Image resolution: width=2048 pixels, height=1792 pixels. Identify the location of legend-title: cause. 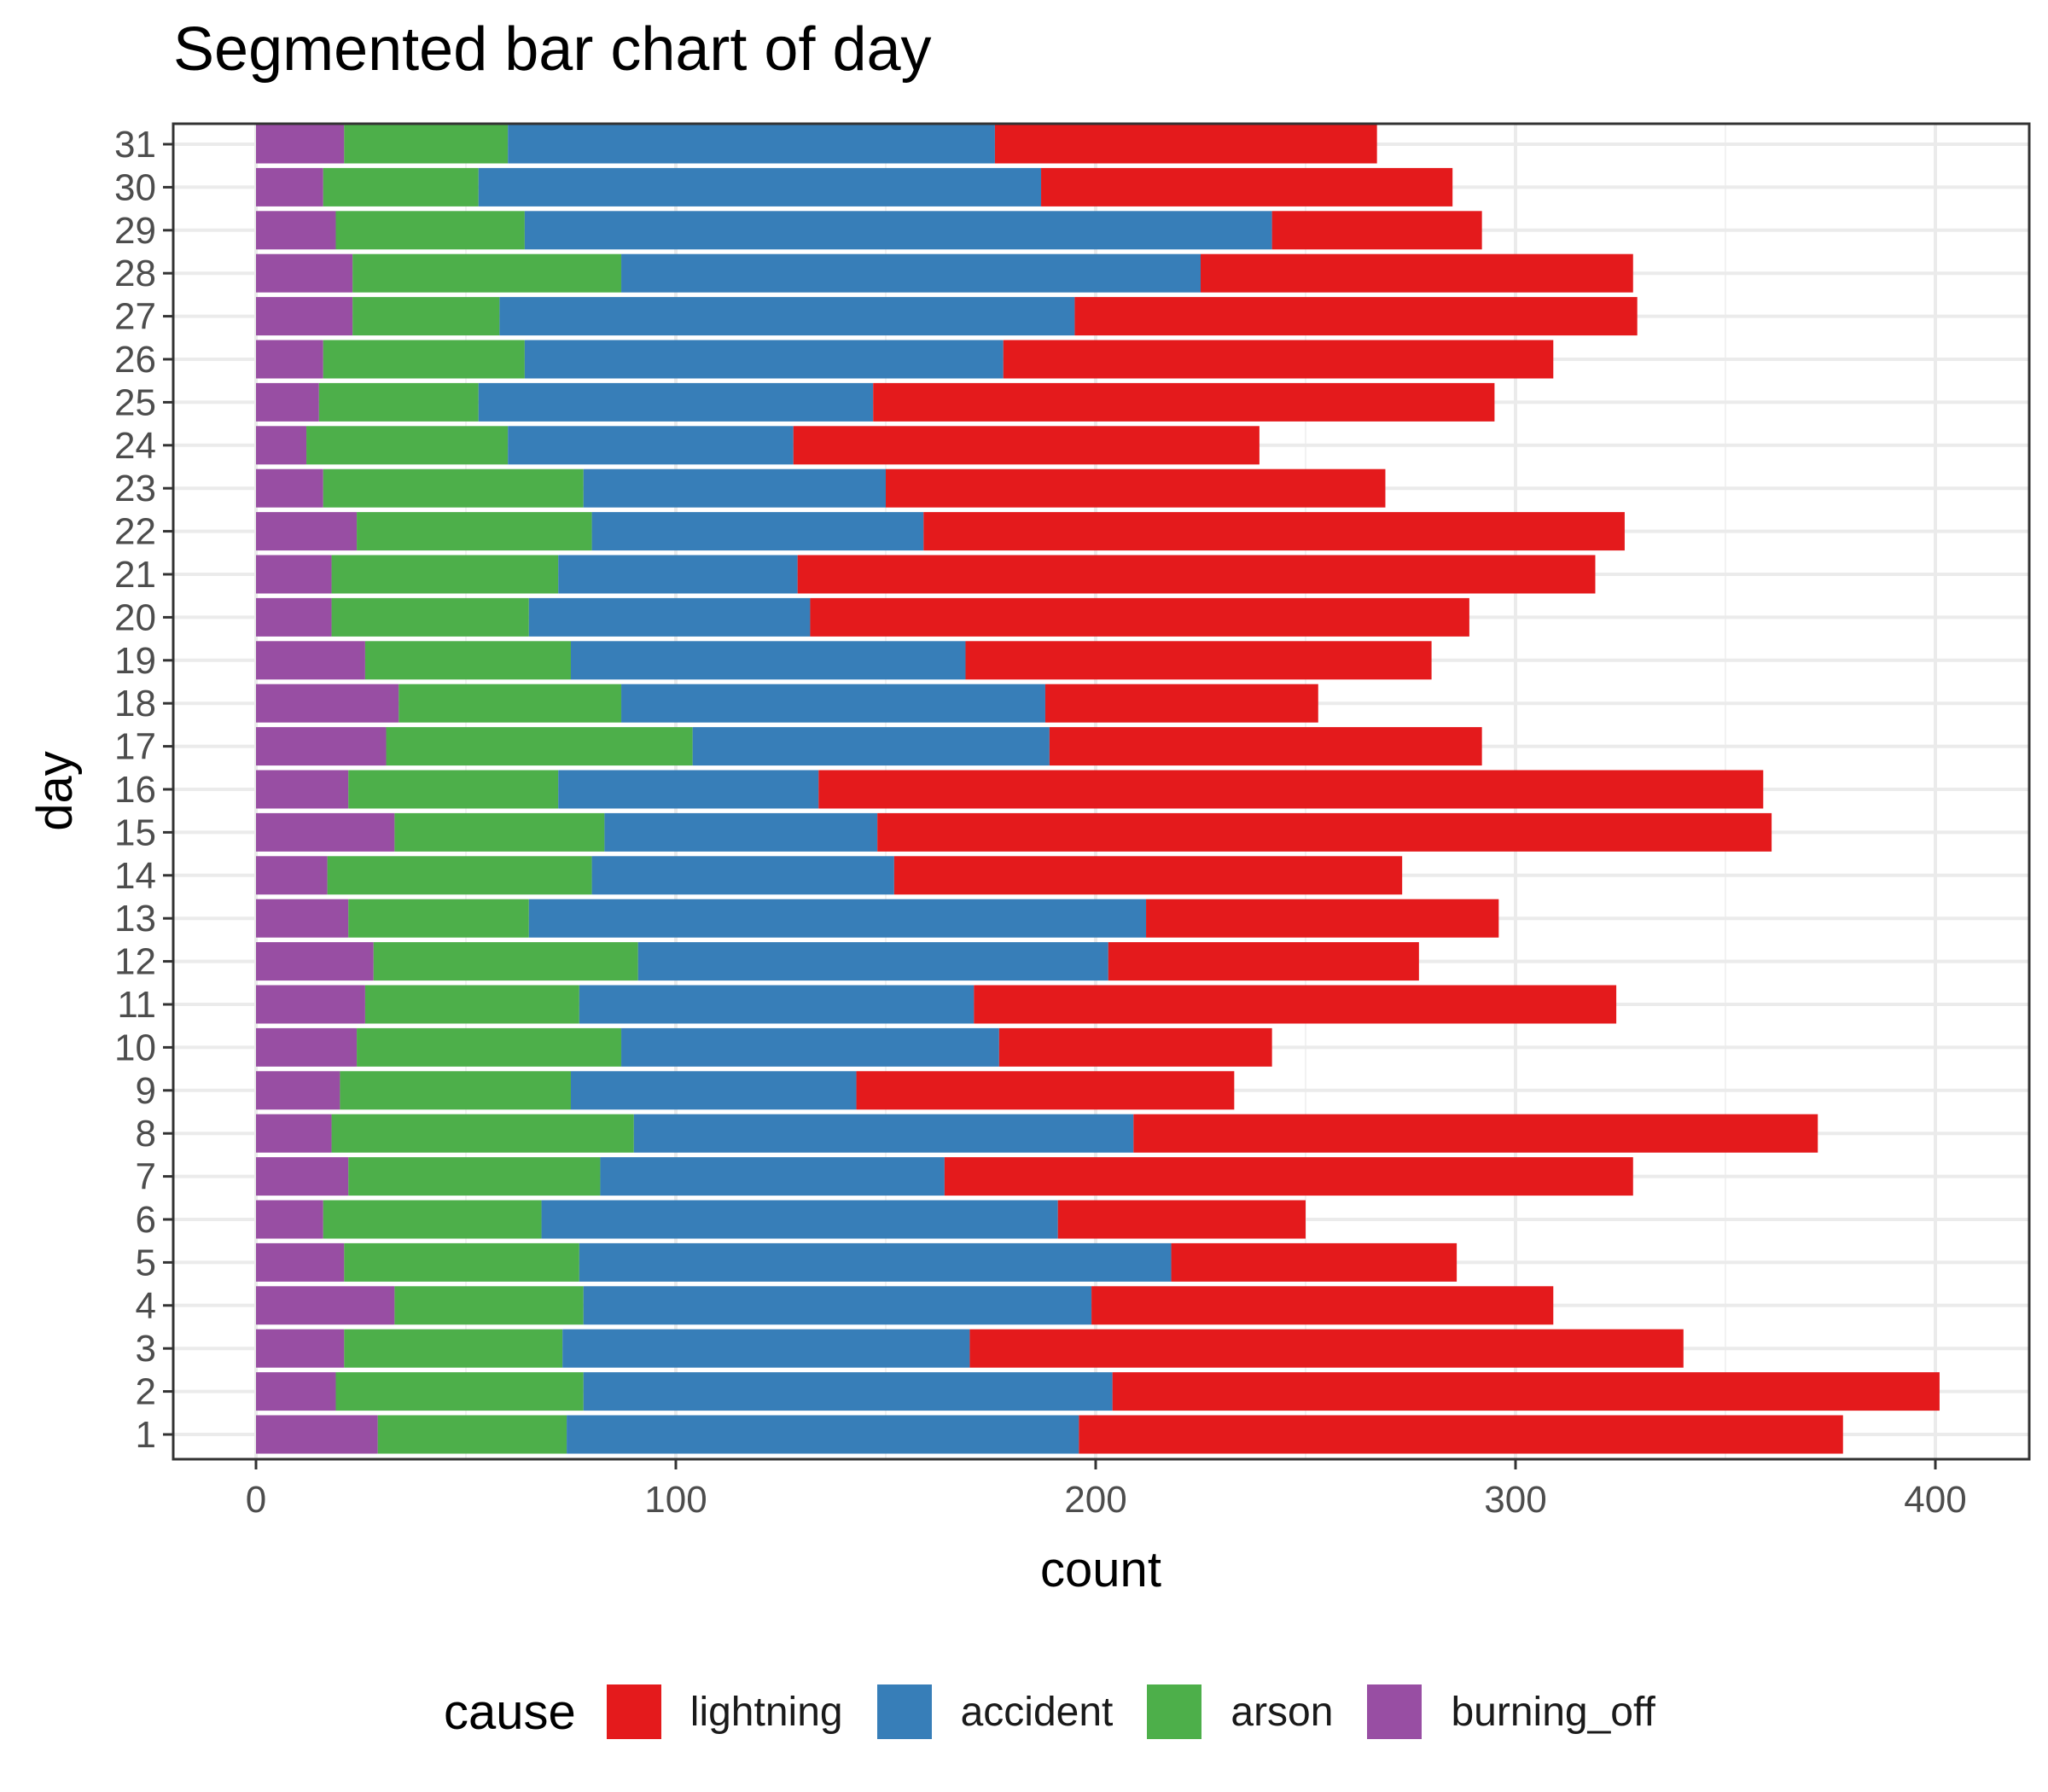
(510, 1712).